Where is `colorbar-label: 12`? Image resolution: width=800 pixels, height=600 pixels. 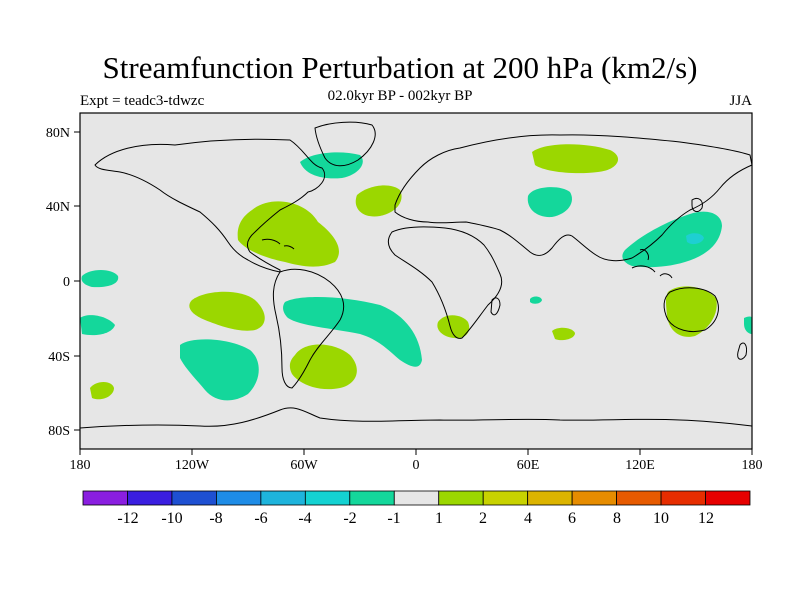 colorbar-label: 12 is located at coordinates (706, 518).